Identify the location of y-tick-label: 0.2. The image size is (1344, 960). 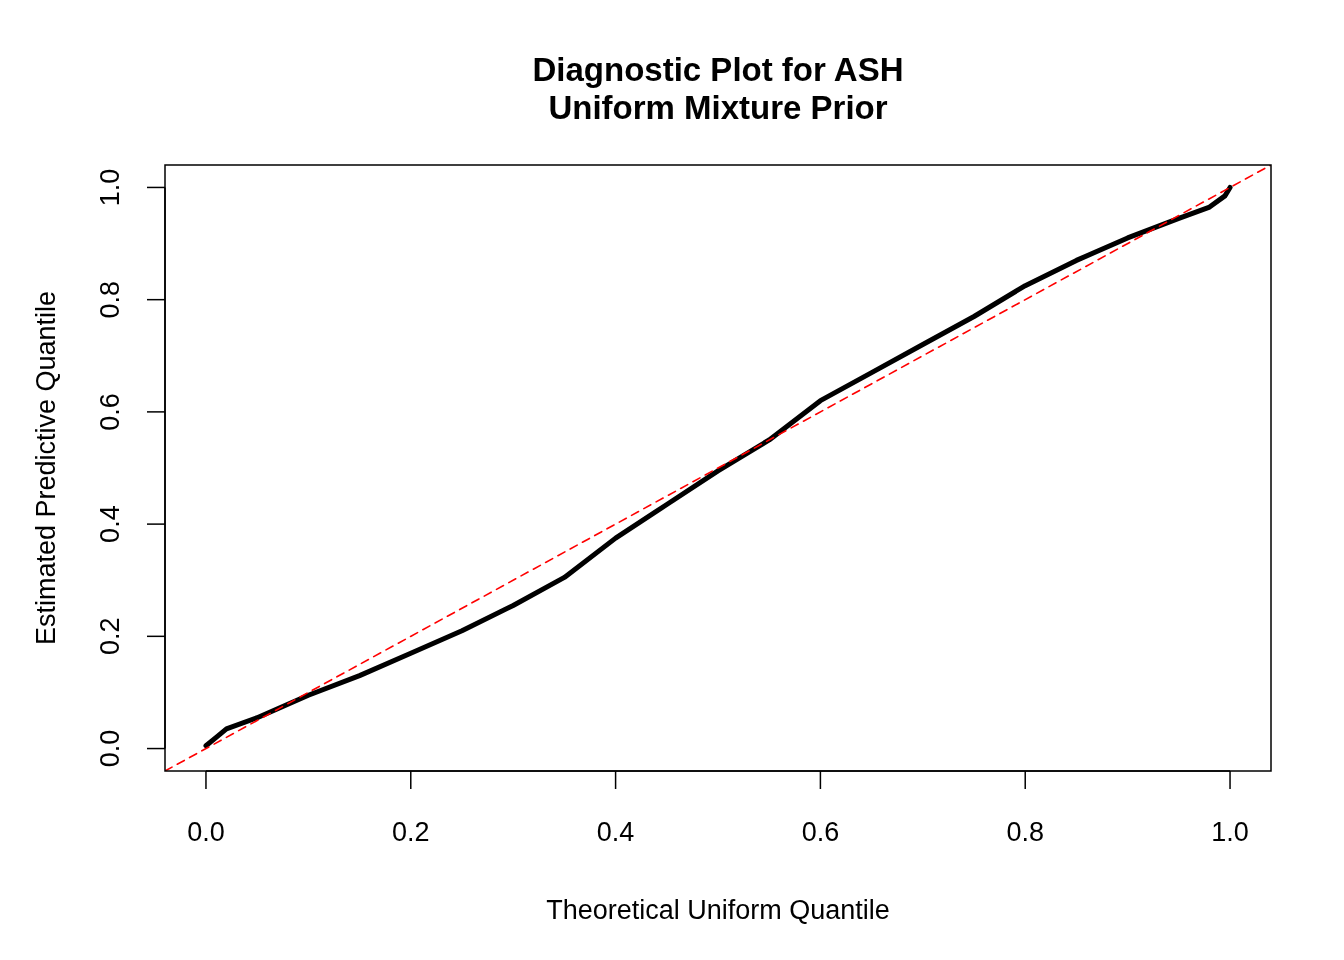
(110, 636).